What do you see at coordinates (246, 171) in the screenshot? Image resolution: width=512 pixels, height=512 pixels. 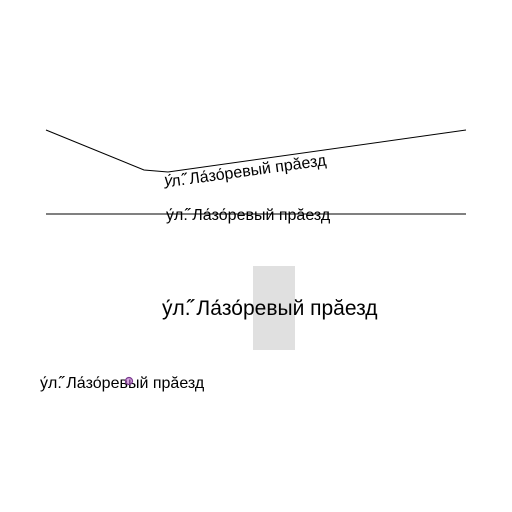 I see `curved-label: у́л.̋̋ Ла́зо́ревый прӑезд` at bounding box center [246, 171].